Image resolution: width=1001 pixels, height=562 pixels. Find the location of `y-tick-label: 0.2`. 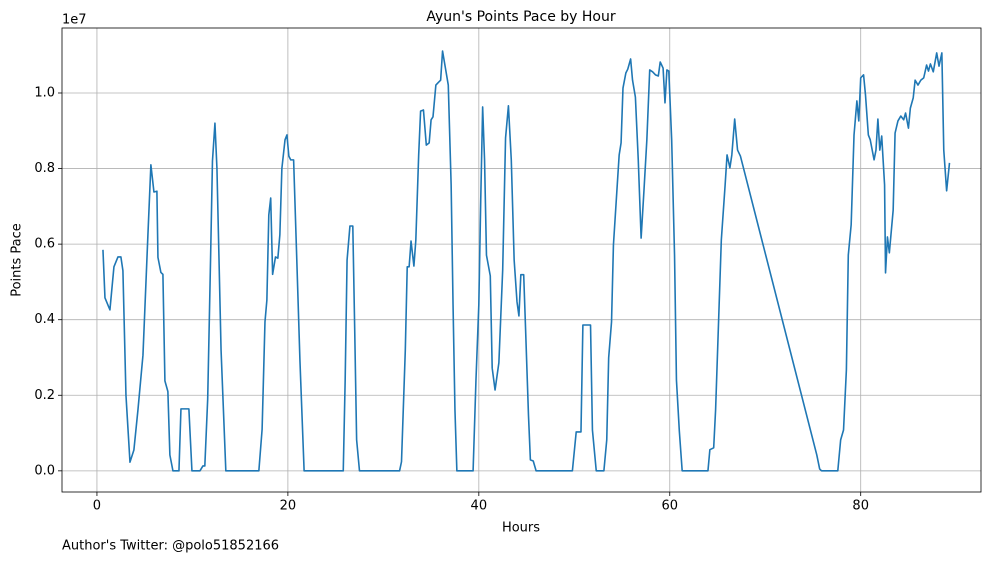

y-tick-label: 0.2 is located at coordinates (44, 395).